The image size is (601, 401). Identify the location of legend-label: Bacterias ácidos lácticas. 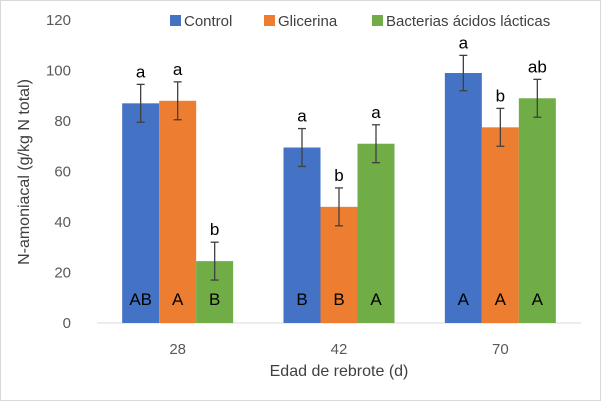
(468, 21).